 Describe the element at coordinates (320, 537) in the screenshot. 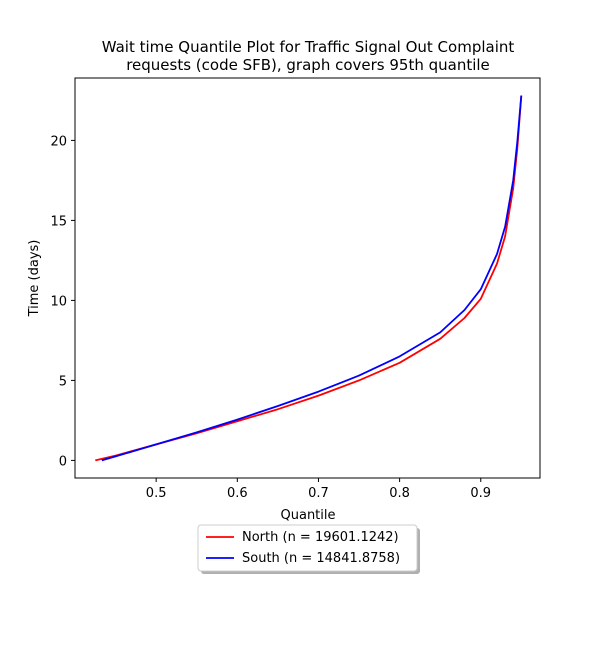

I see `legend-label-north: North (n = 19601.1242)` at that location.